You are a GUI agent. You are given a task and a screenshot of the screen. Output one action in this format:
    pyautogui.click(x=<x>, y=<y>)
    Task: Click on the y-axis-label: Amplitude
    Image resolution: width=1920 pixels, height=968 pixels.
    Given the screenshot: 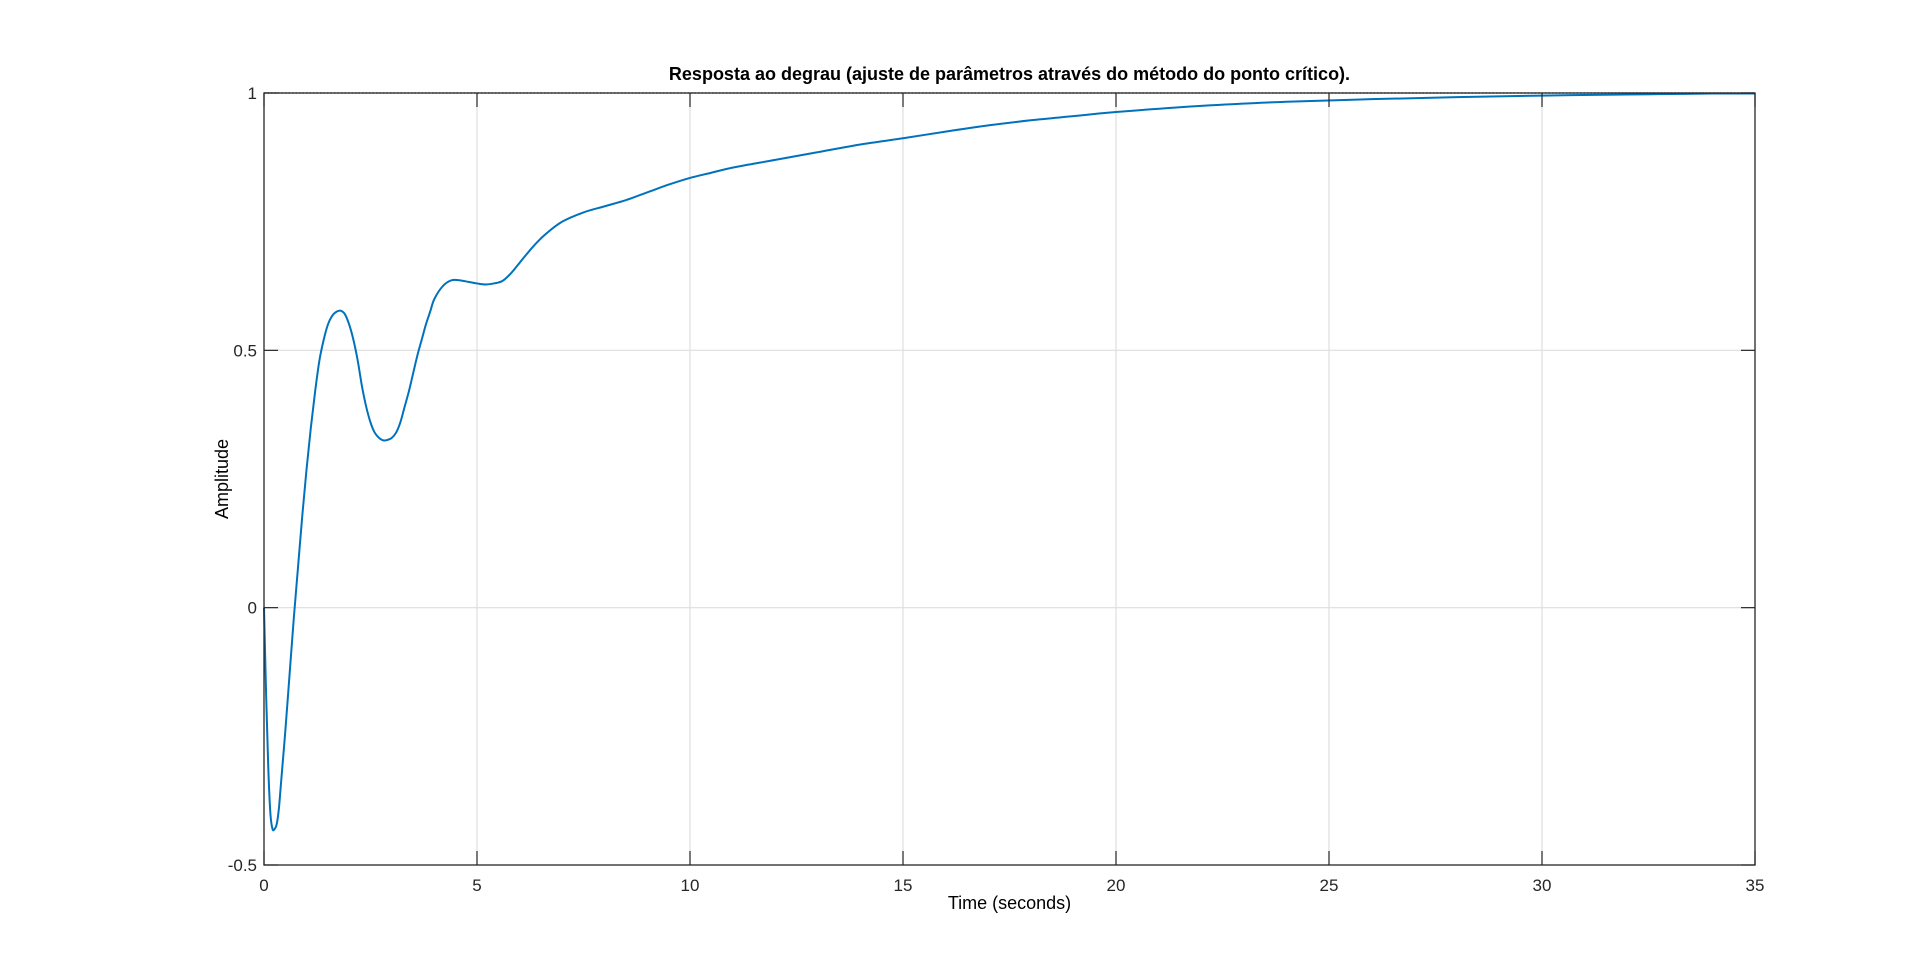 What is the action you would take?
    pyautogui.click(x=222, y=479)
    